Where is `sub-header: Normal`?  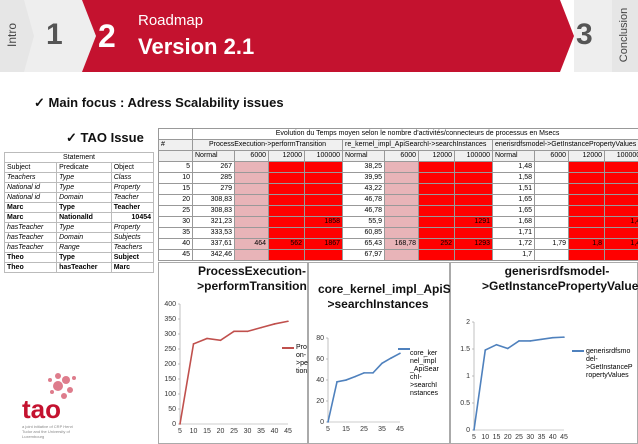
sub-header: Normal is located at coordinates (214, 156).